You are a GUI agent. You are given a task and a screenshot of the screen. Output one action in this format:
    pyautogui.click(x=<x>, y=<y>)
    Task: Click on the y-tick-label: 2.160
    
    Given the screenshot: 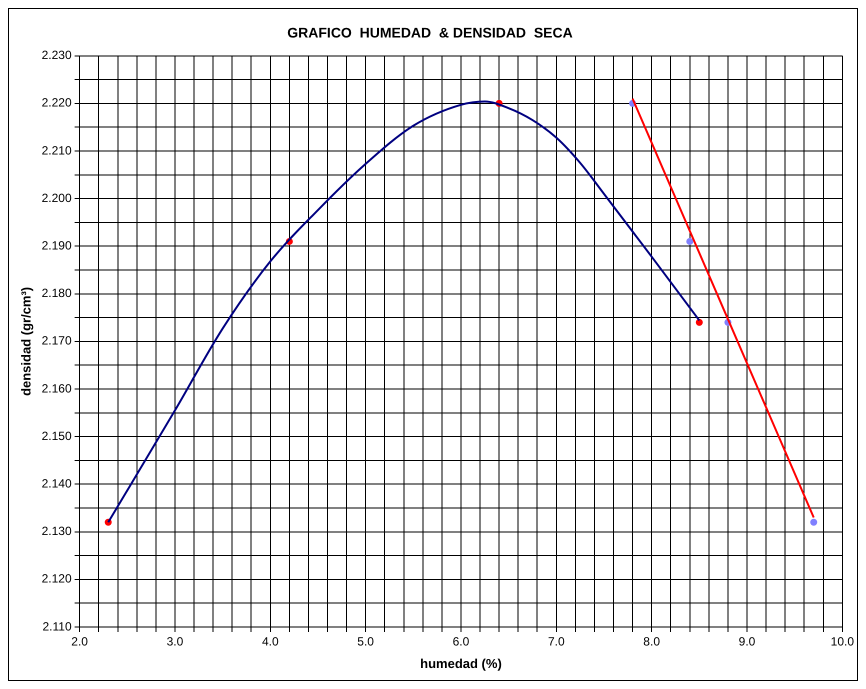 What is the action you would take?
    pyautogui.click(x=57, y=388)
    